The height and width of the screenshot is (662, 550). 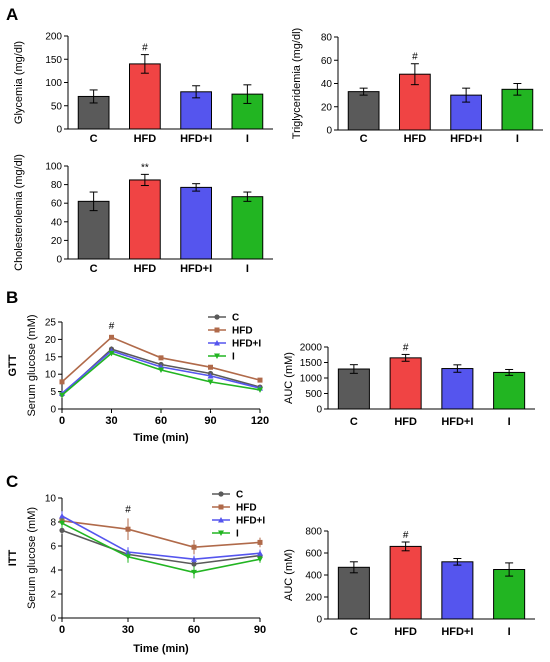 I want to click on series-line-i, so click(x=161, y=548).